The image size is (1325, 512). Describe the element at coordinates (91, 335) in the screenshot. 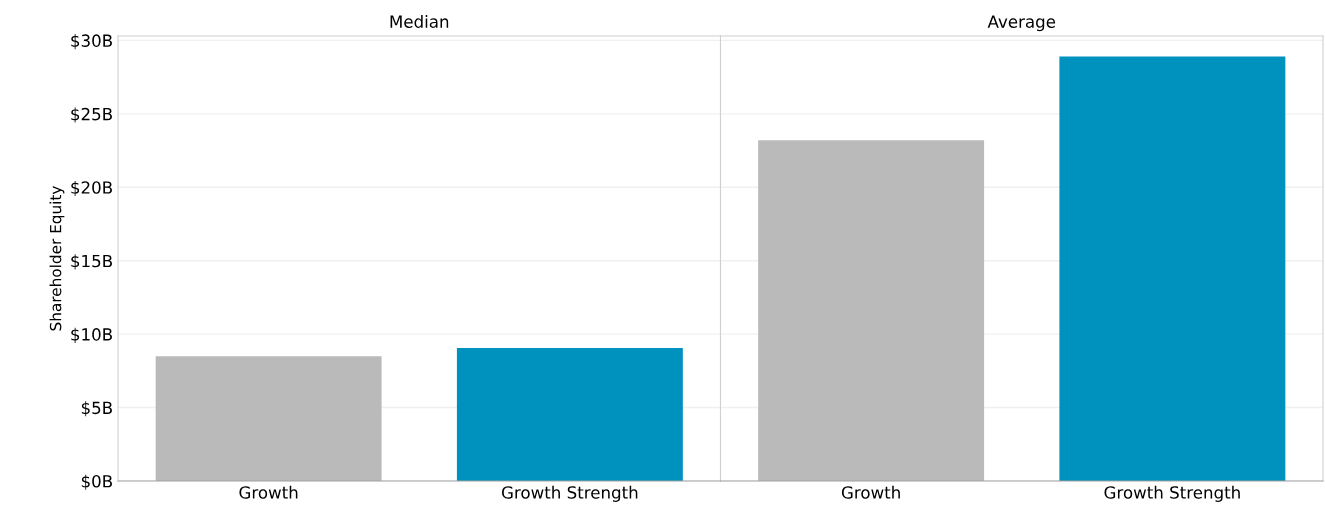

I see `y-tick-label: $10B` at that location.